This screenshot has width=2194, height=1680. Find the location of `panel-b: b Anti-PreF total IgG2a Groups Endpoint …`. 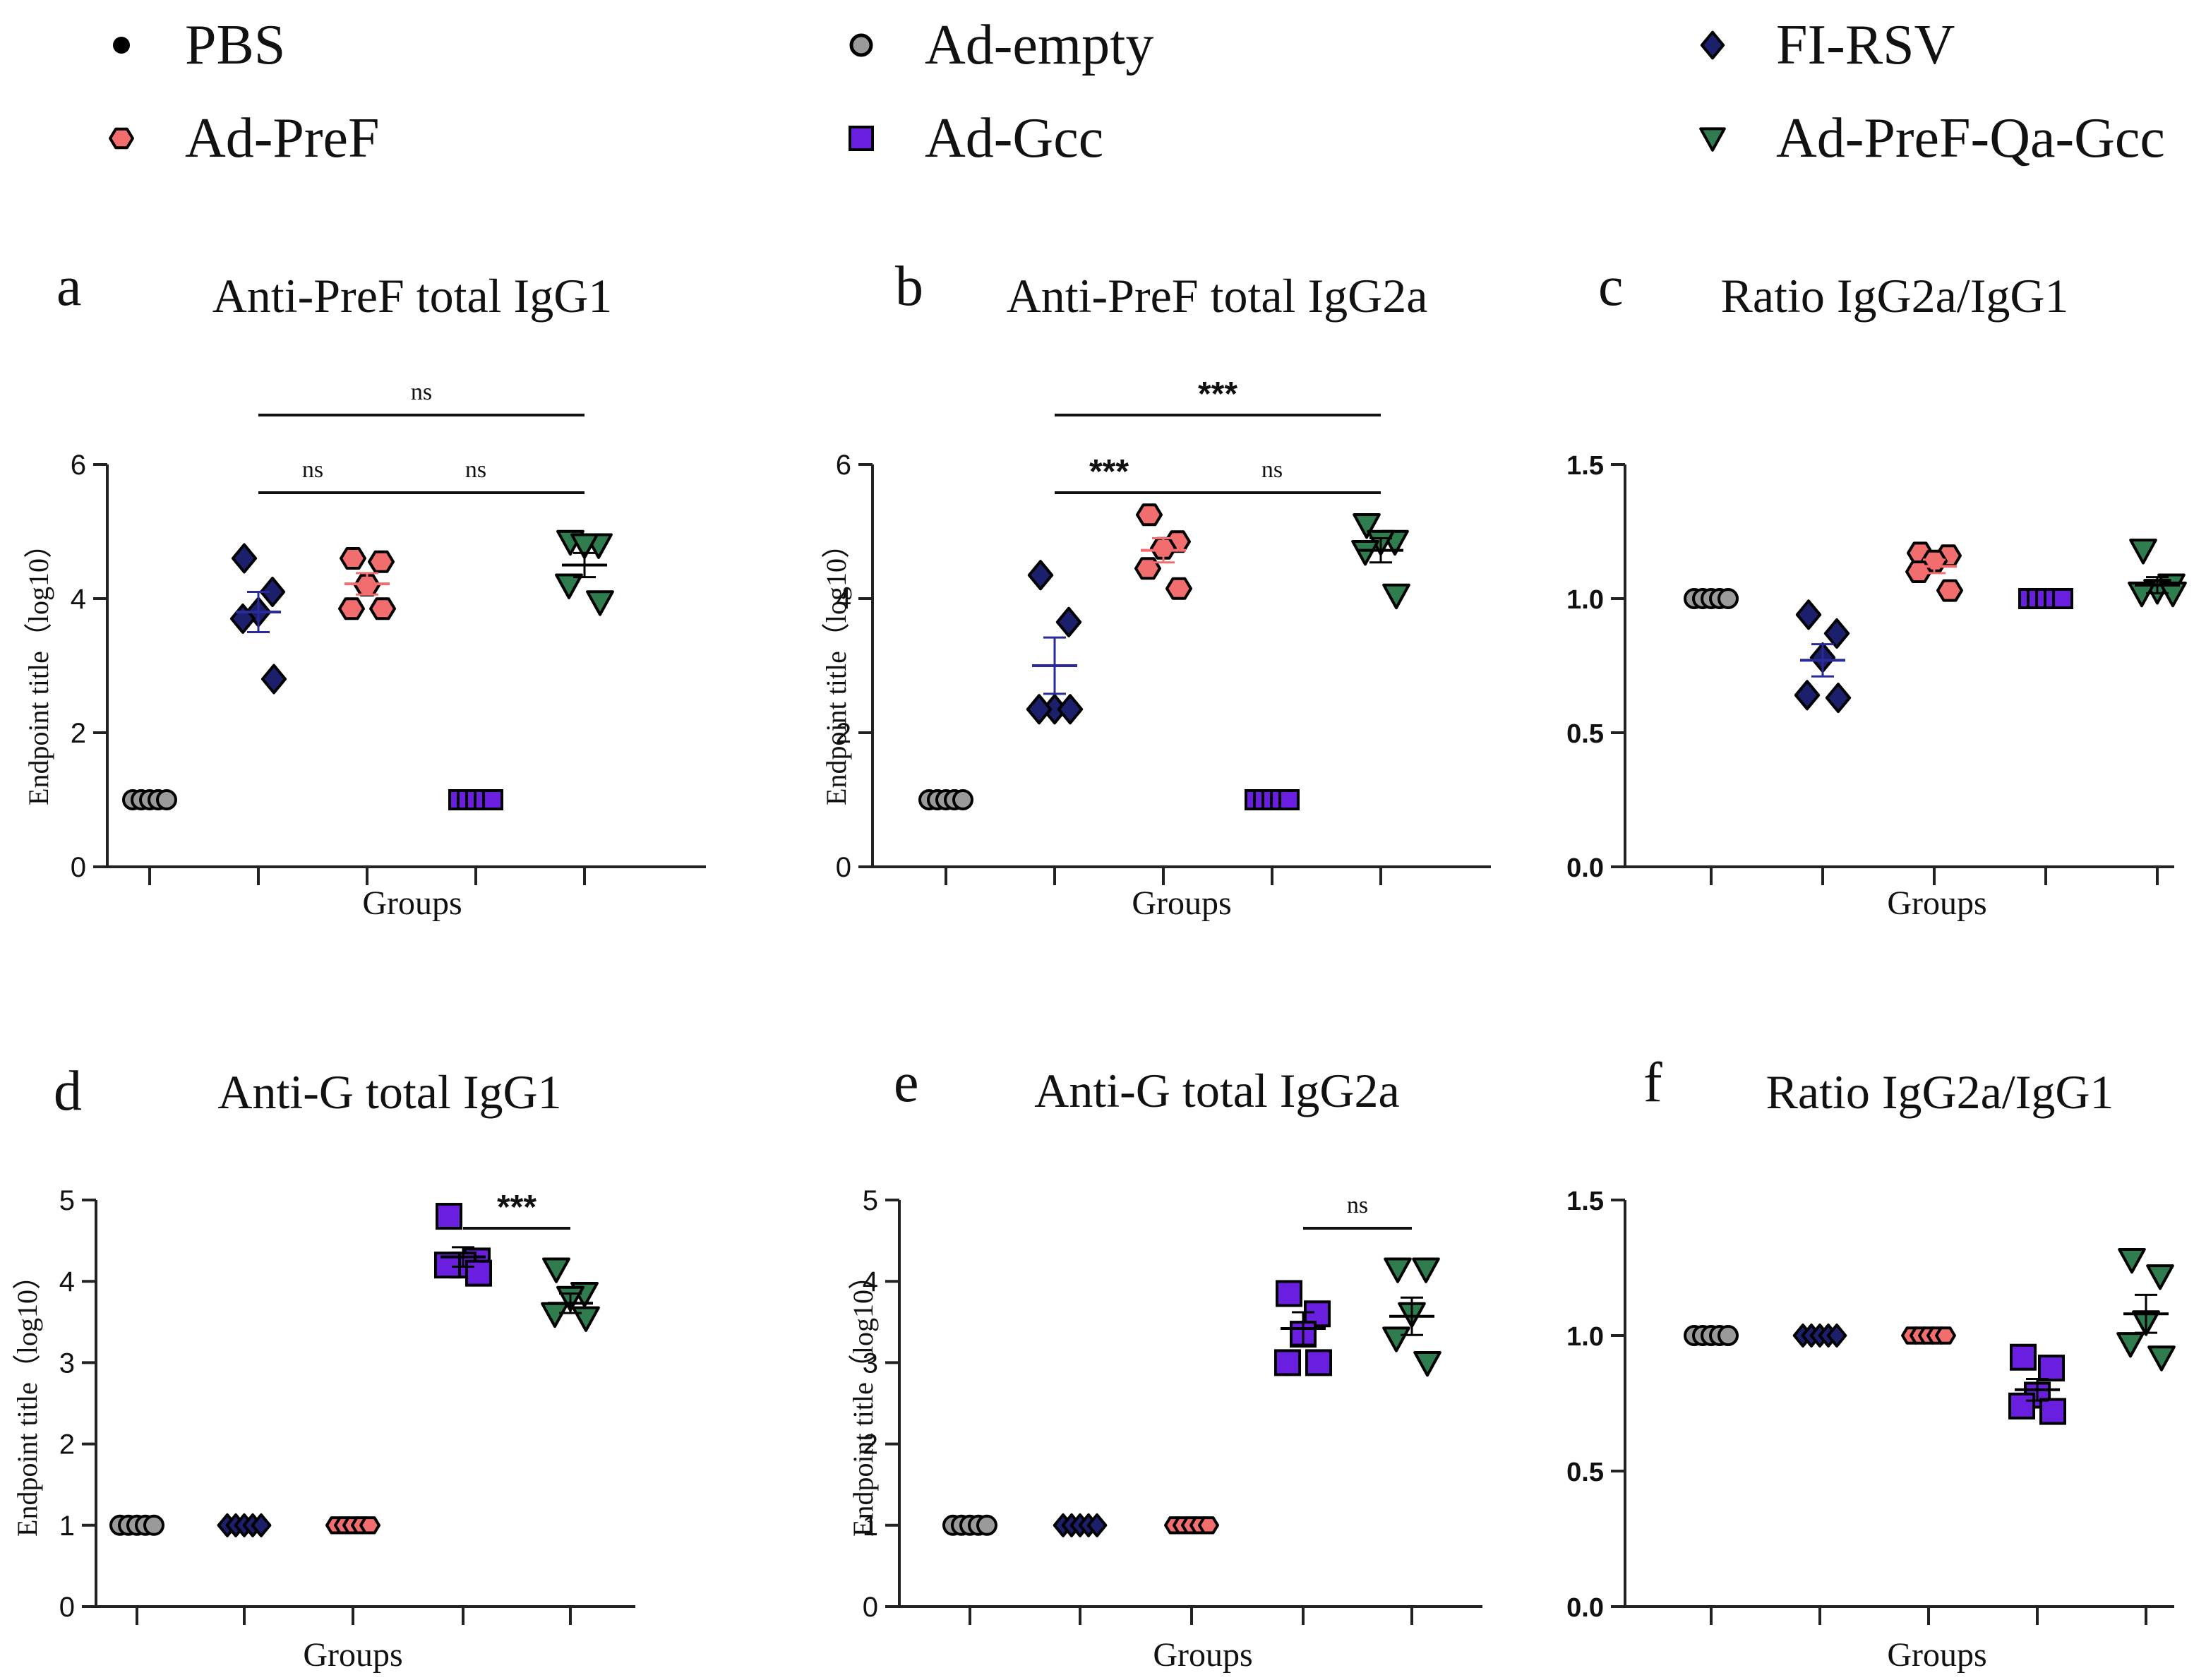

panel-b: b Anti-PreF total IgG2a Groups Endpoint … is located at coordinates (1155, 589).